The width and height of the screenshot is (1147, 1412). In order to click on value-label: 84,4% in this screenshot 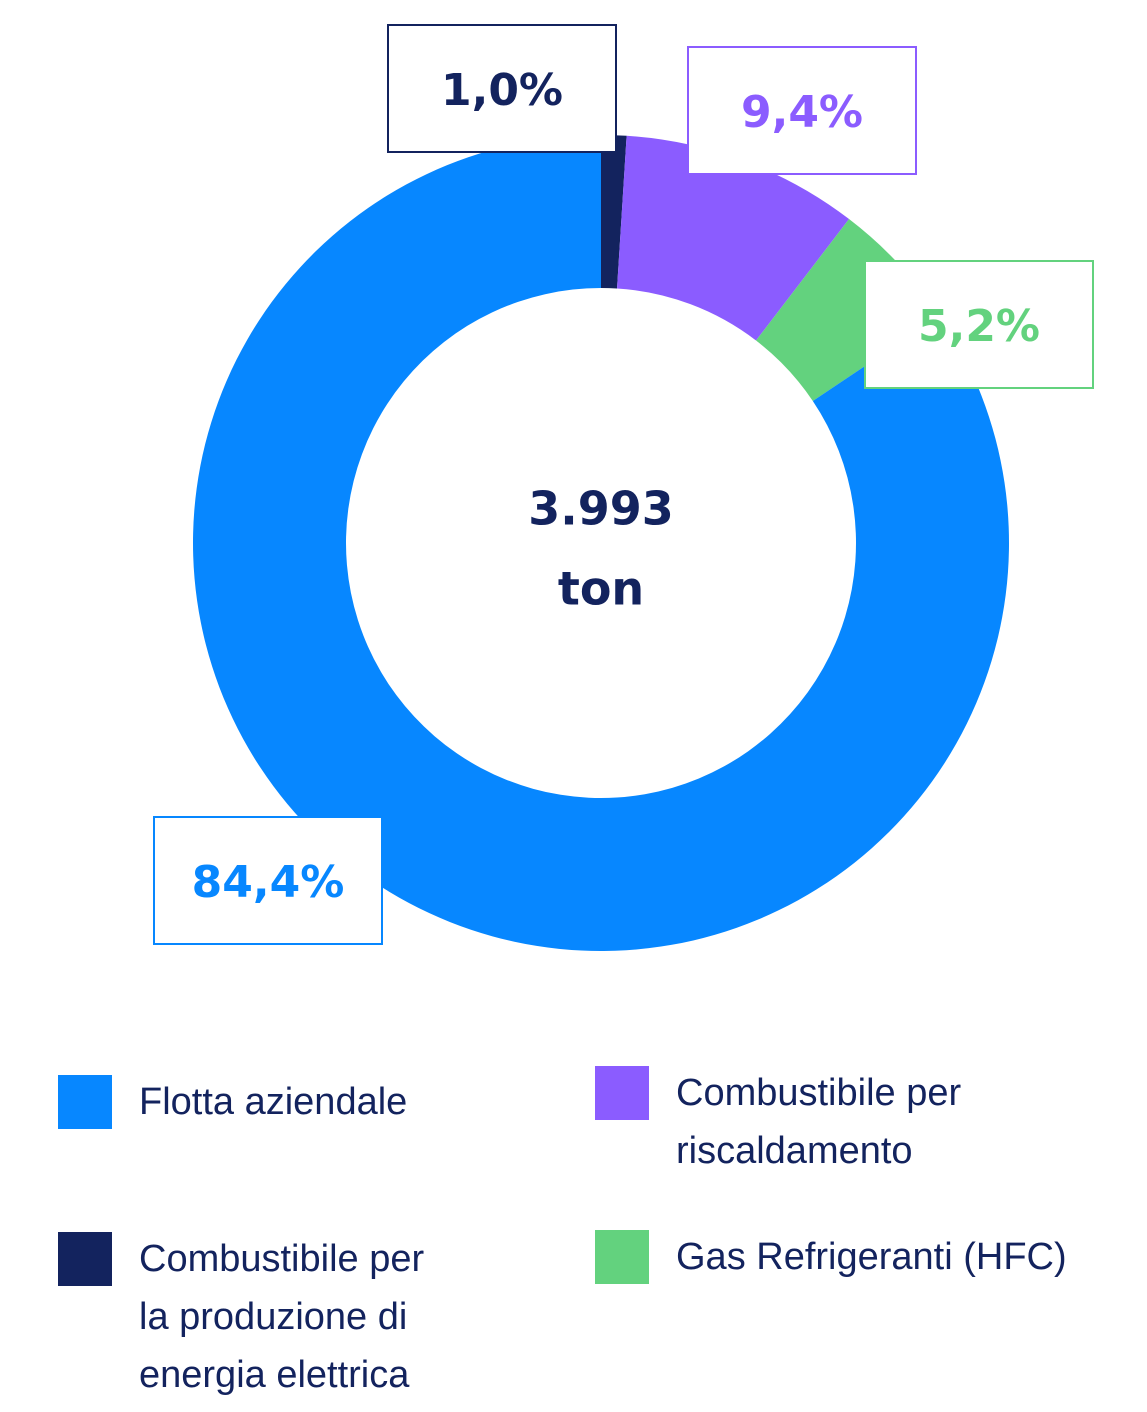, I will do `click(268, 882)`.